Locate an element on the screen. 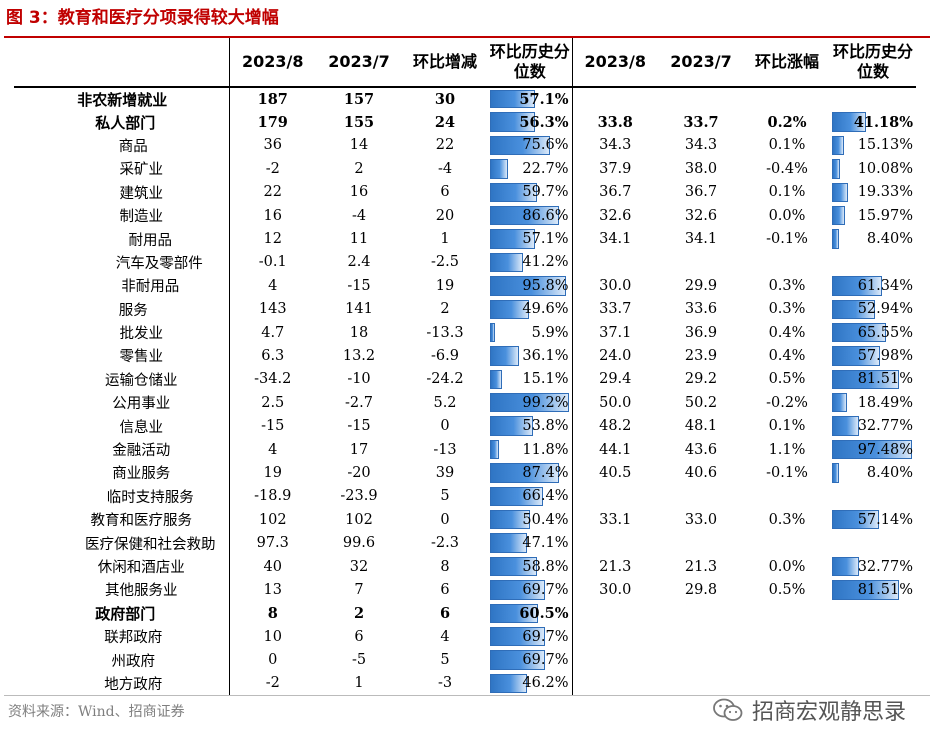 The width and height of the screenshot is (934, 747). category-name: 政府部门 is located at coordinates (125, 613).